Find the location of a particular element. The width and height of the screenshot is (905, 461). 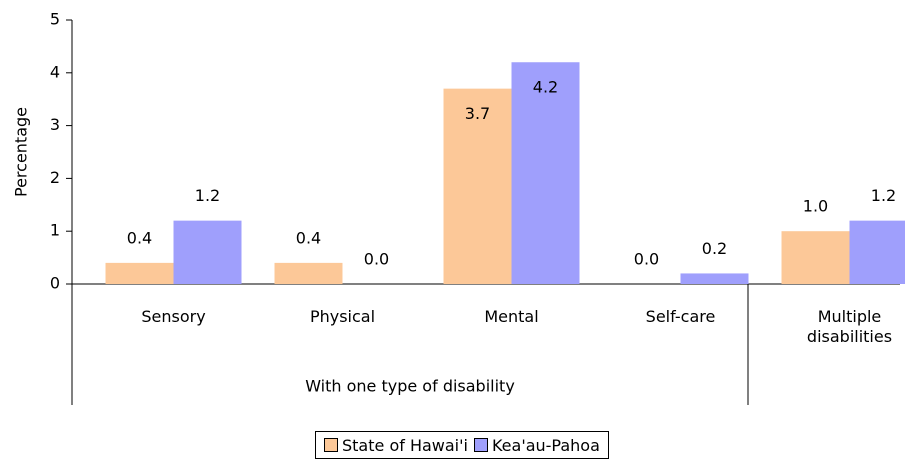

data-label: 1.0 is located at coordinates (815, 206).